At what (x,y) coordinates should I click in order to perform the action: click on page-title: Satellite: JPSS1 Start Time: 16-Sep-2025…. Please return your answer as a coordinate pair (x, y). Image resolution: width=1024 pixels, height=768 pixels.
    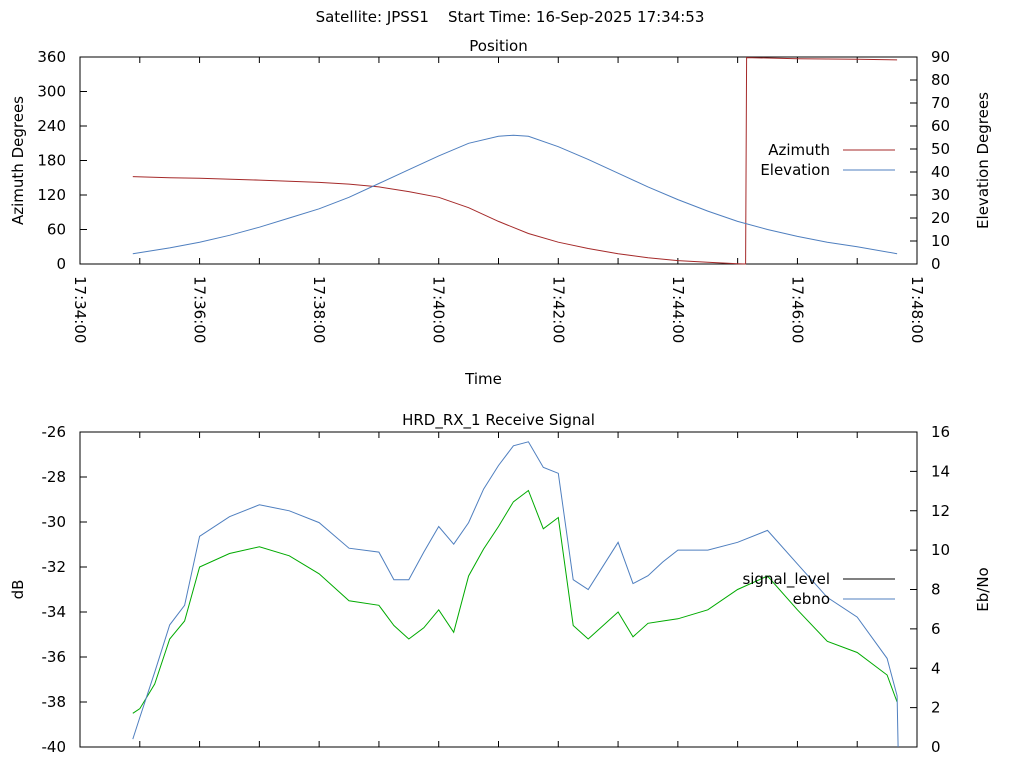
    Looking at the image, I should click on (510, 17).